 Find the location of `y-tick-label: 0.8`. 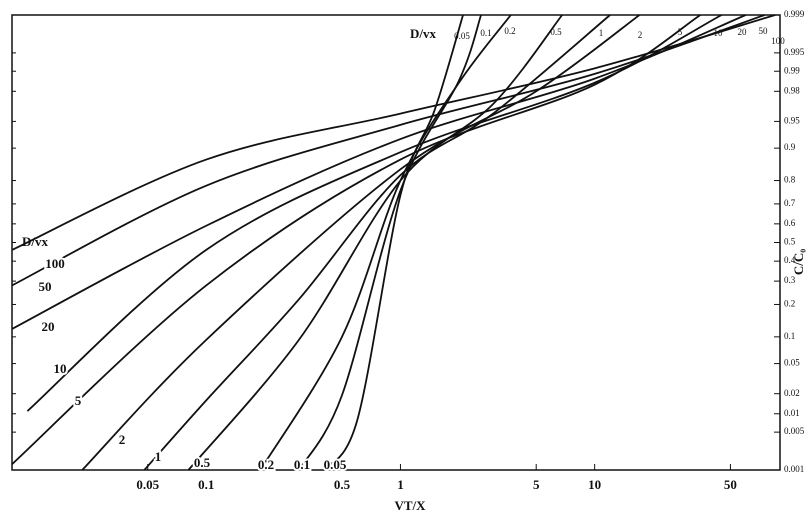

y-tick-label: 0.8 is located at coordinates (790, 180).